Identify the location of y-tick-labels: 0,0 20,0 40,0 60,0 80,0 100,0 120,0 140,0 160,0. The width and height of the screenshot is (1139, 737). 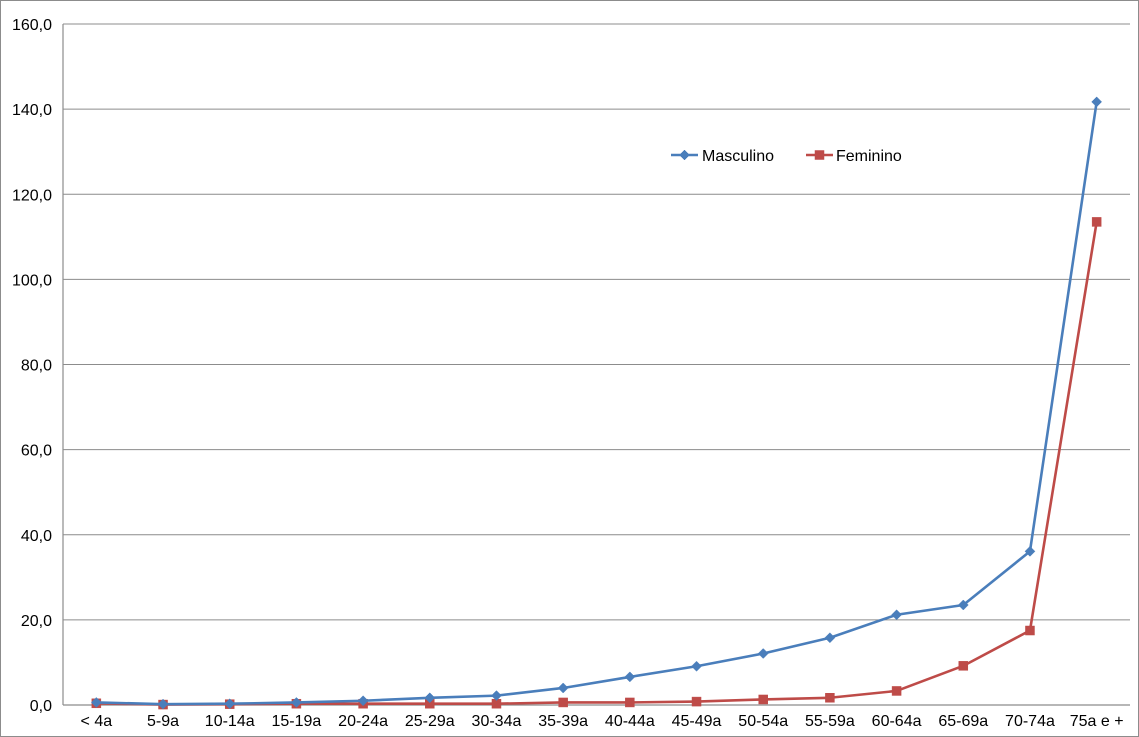
(32, 366).